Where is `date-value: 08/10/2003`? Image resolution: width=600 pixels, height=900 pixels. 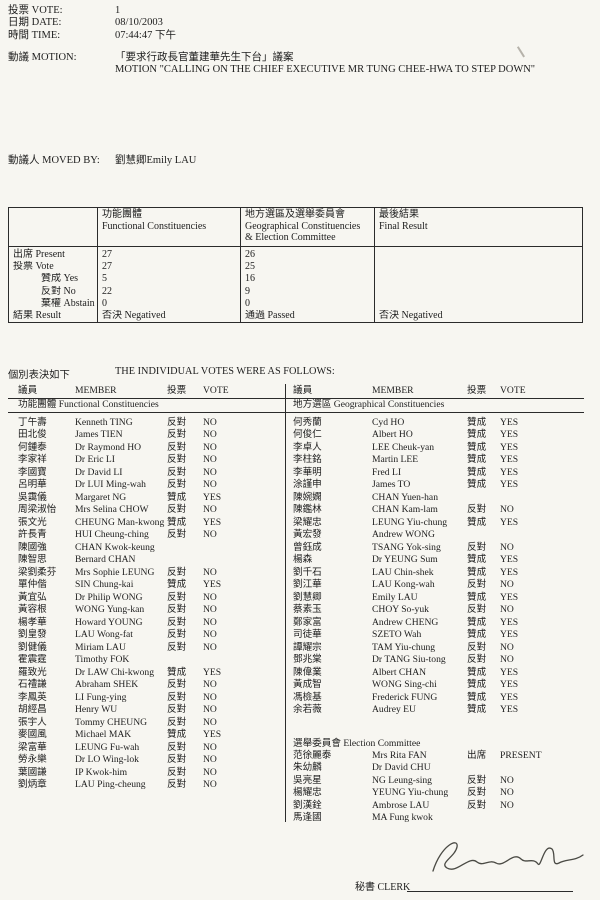 date-value: 08/10/2003 is located at coordinates (139, 23).